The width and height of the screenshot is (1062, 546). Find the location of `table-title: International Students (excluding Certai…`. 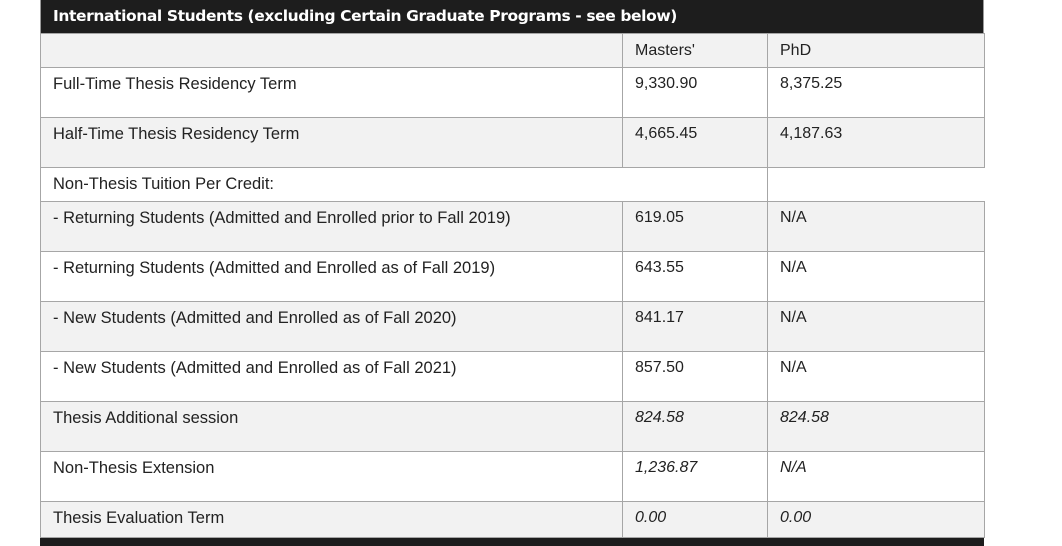

table-title: International Students (excluding Certai… is located at coordinates (512, 16).